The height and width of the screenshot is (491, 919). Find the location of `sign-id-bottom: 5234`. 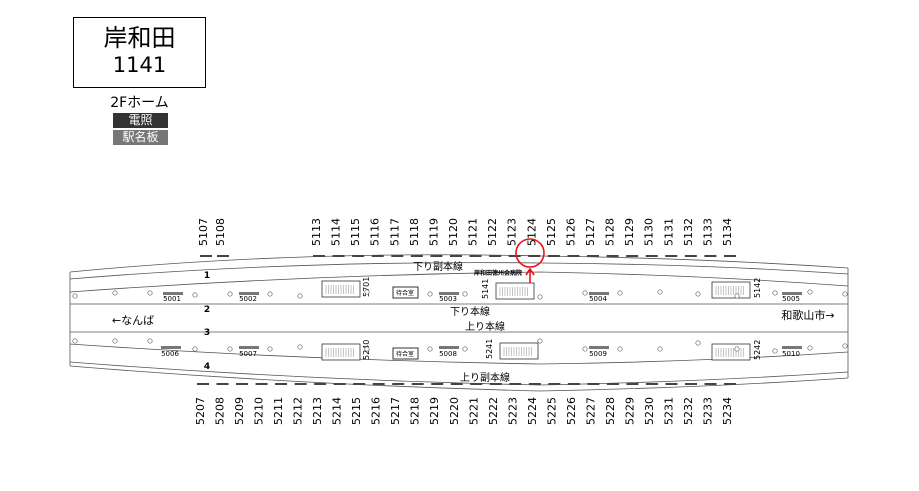

sign-id-bottom: 5234 is located at coordinates (727, 411).